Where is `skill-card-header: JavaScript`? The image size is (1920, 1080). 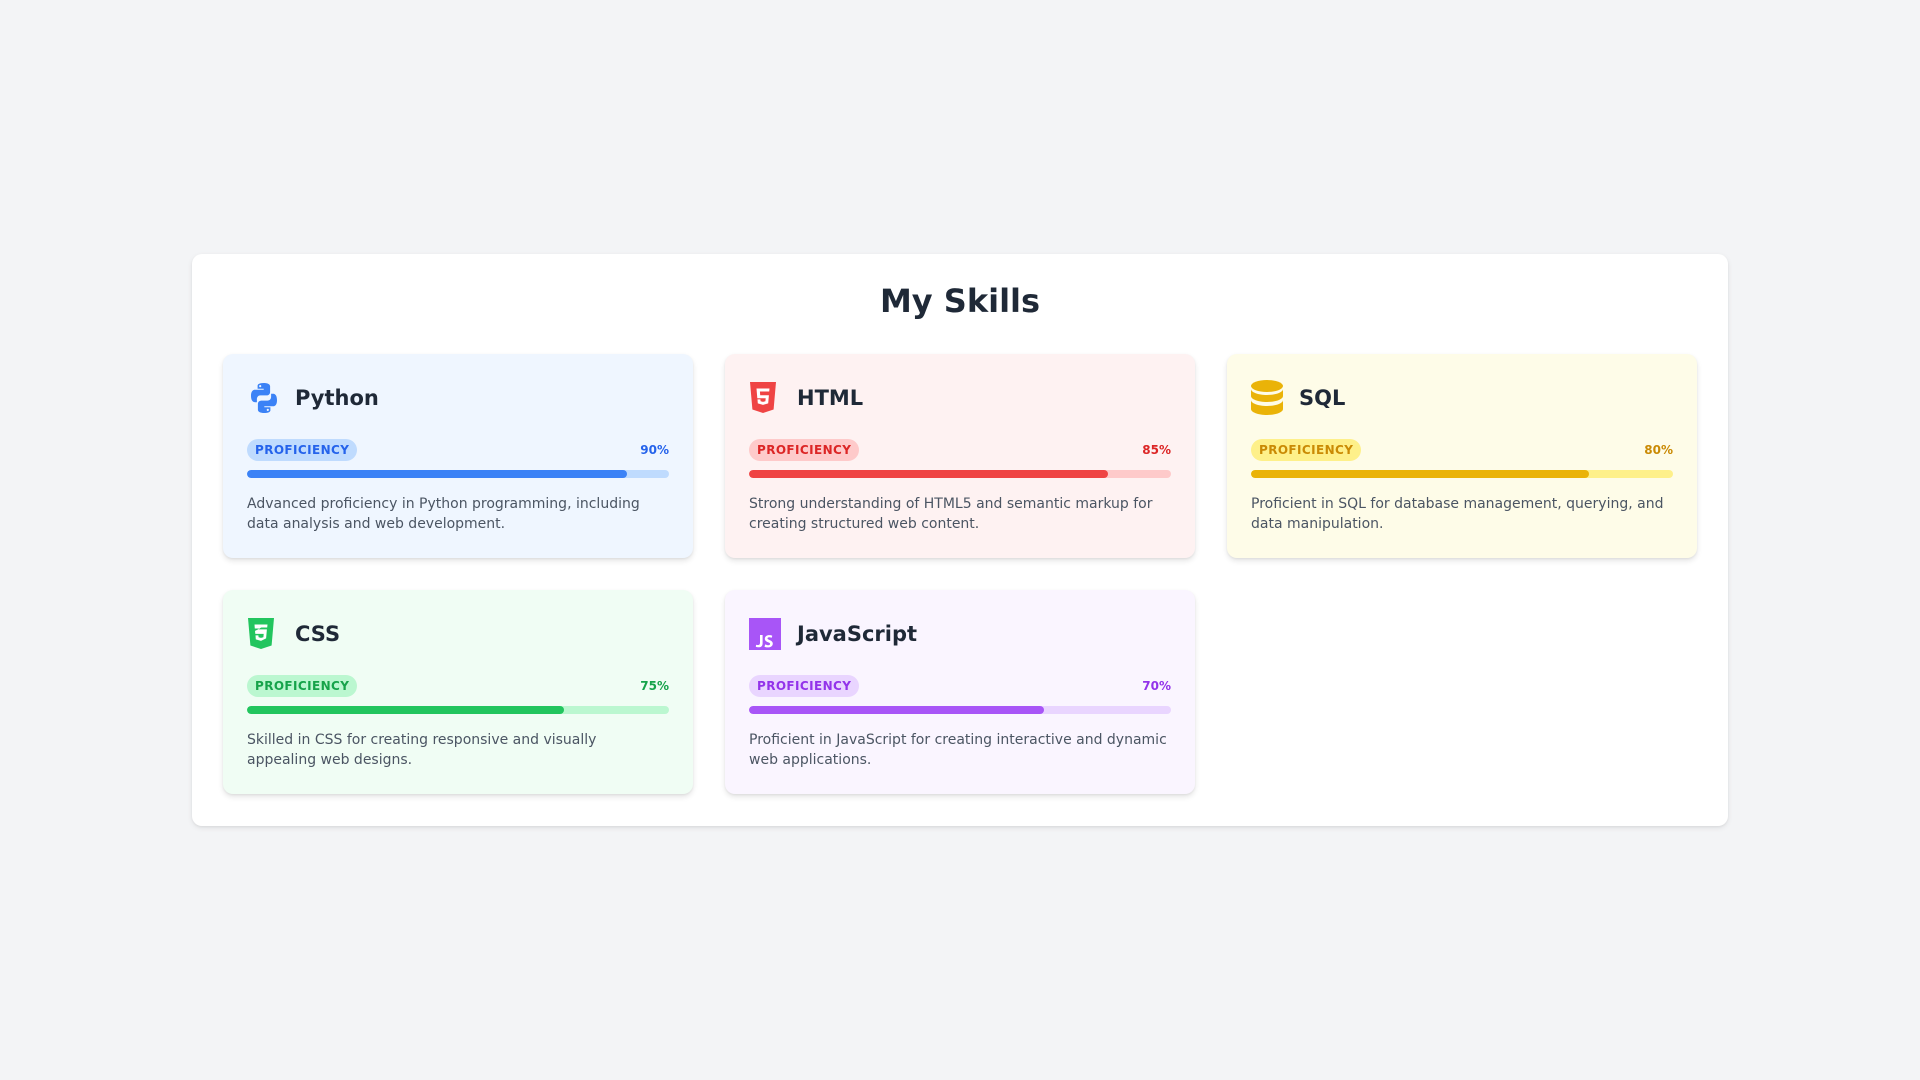
skill-card-header: JavaScript is located at coordinates (833, 634).